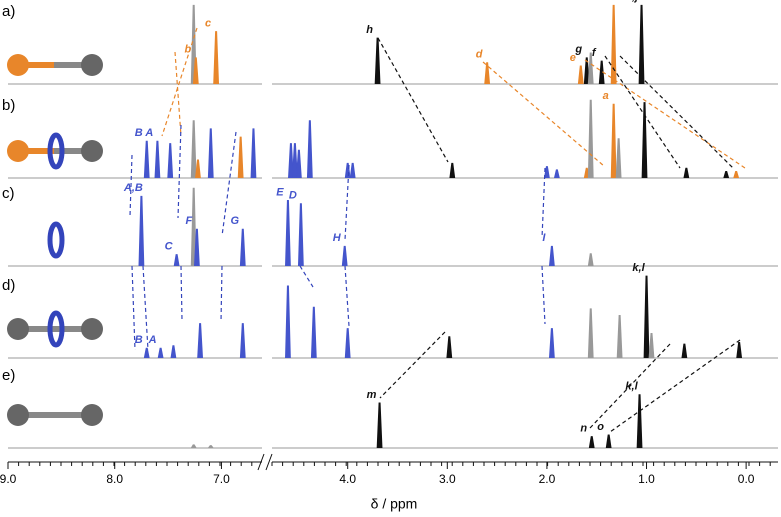  What do you see at coordinates (265, 462) in the screenshot?
I see `axis-break` at bounding box center [265, 462].